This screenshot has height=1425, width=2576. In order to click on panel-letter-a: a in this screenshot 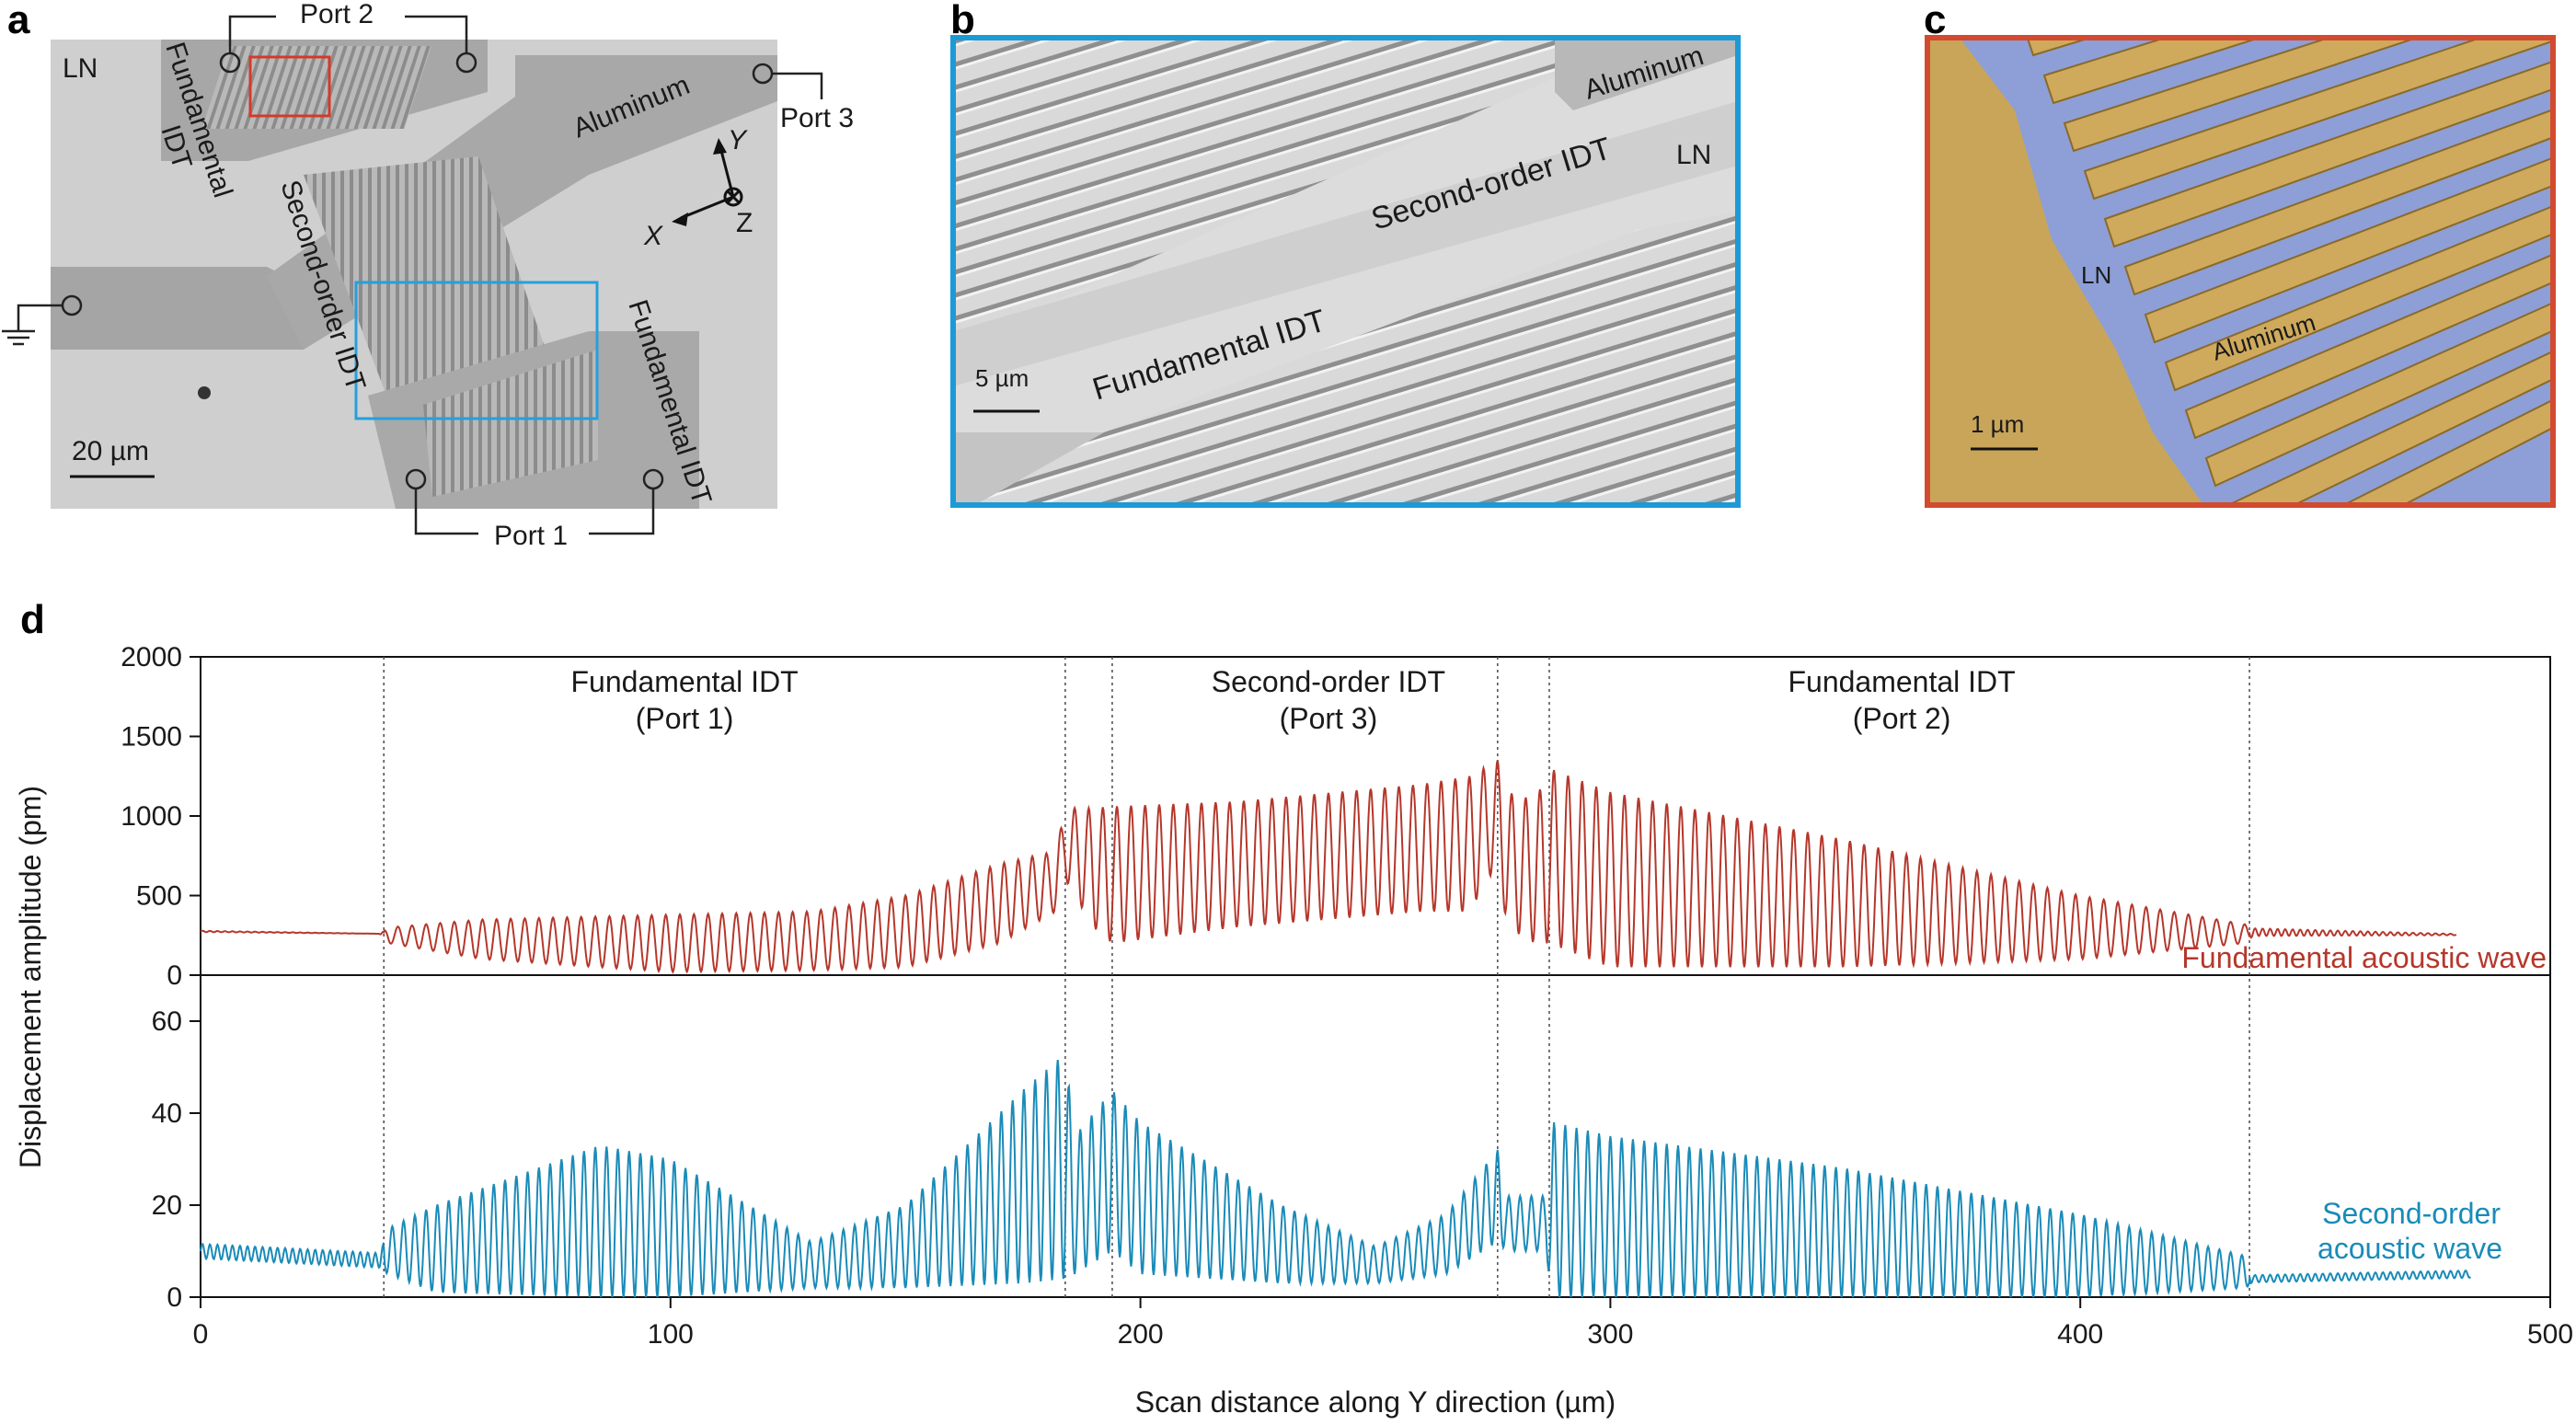, I will do `click(18, 21)`.